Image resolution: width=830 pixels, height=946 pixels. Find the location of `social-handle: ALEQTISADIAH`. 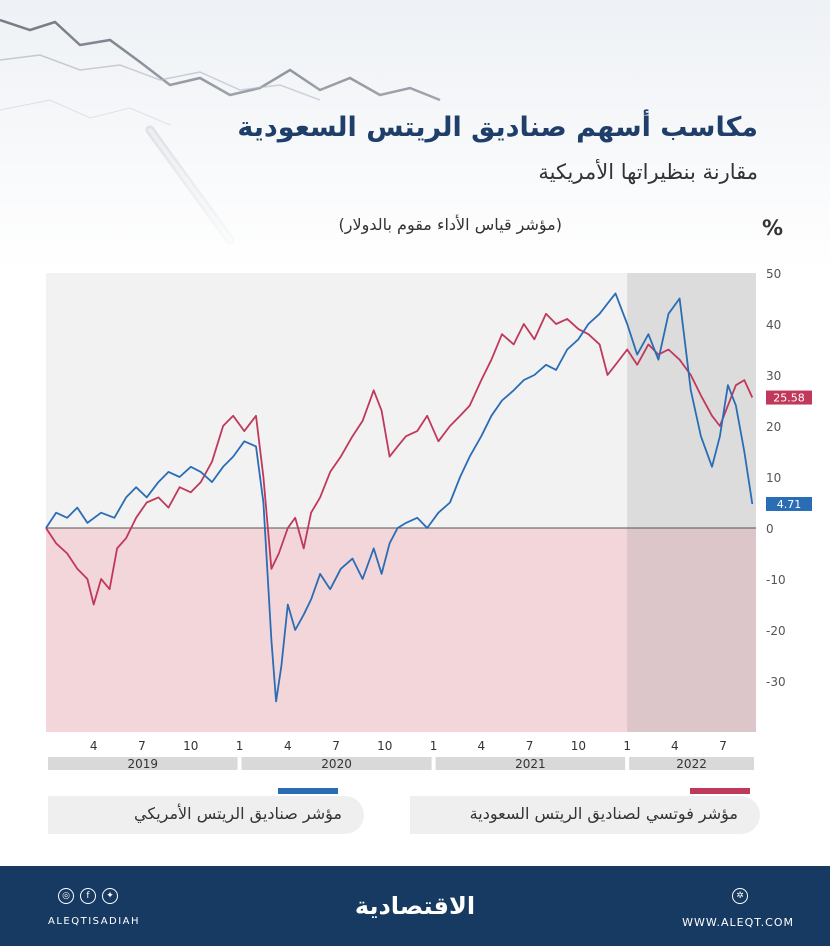

social-handle: ALEQTISADIAH is located at coordinates (94, 921).